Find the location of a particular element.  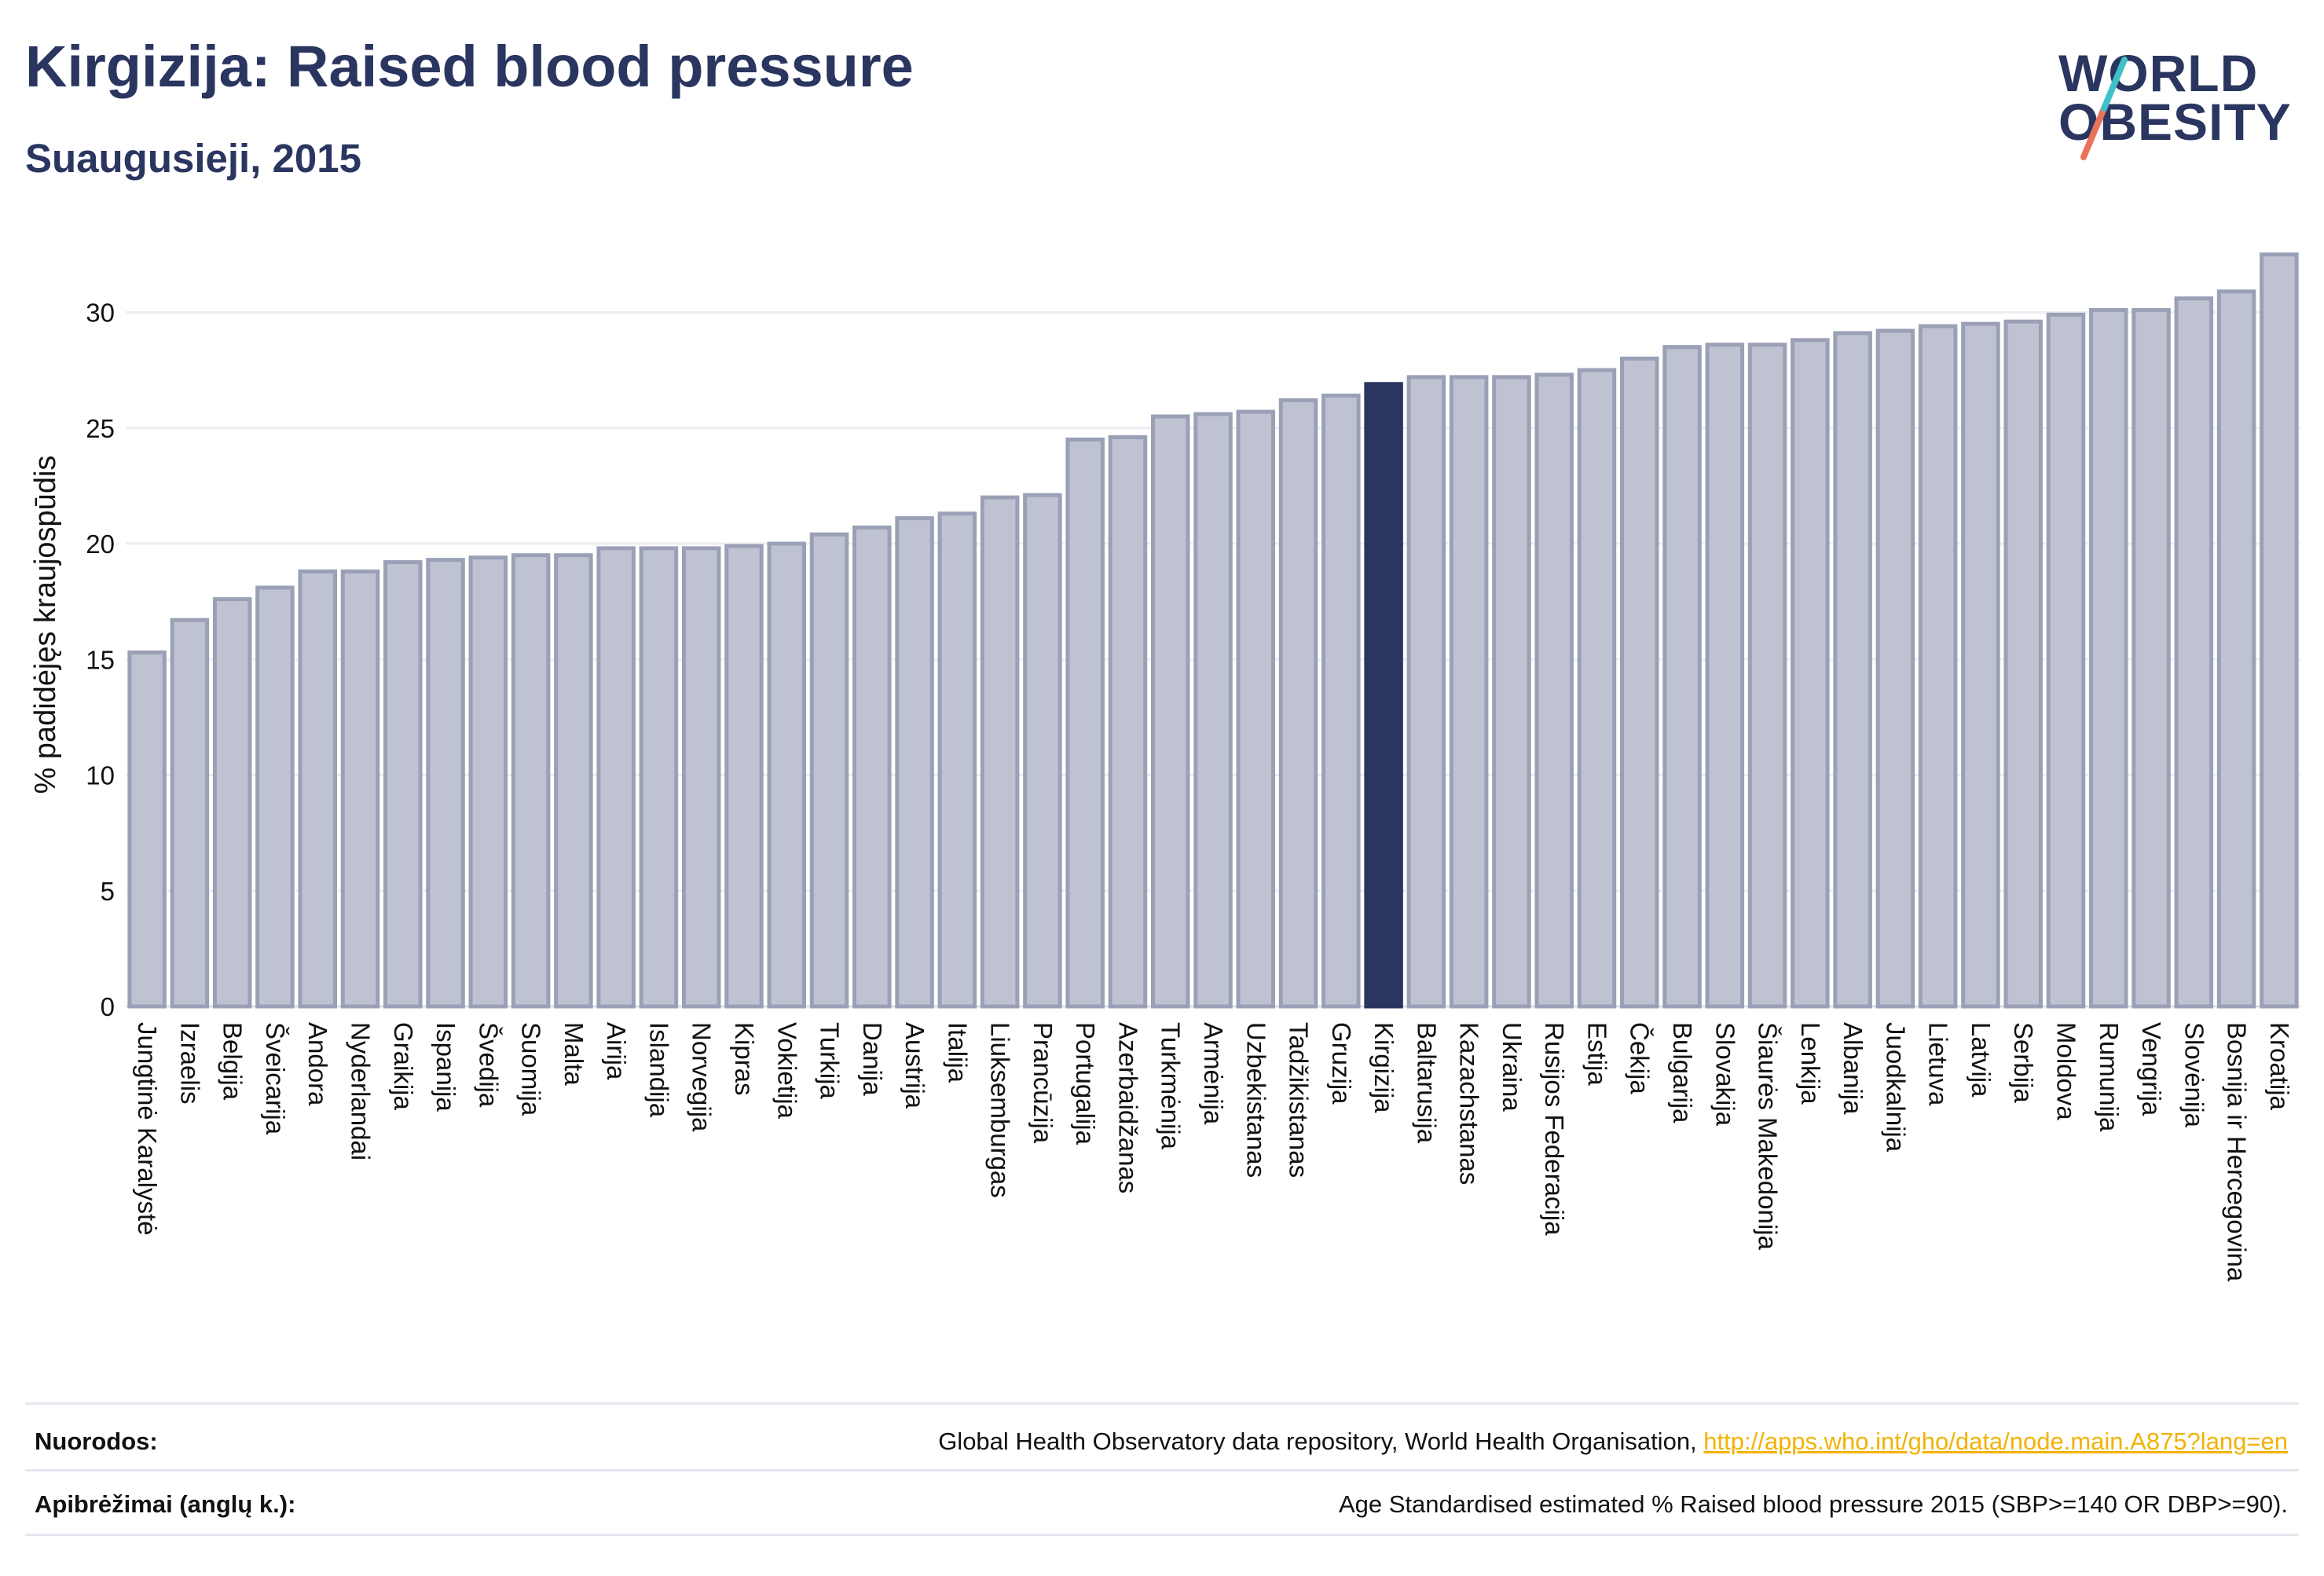

x-tick-label: Italija is located at coordinates (957, 1052).